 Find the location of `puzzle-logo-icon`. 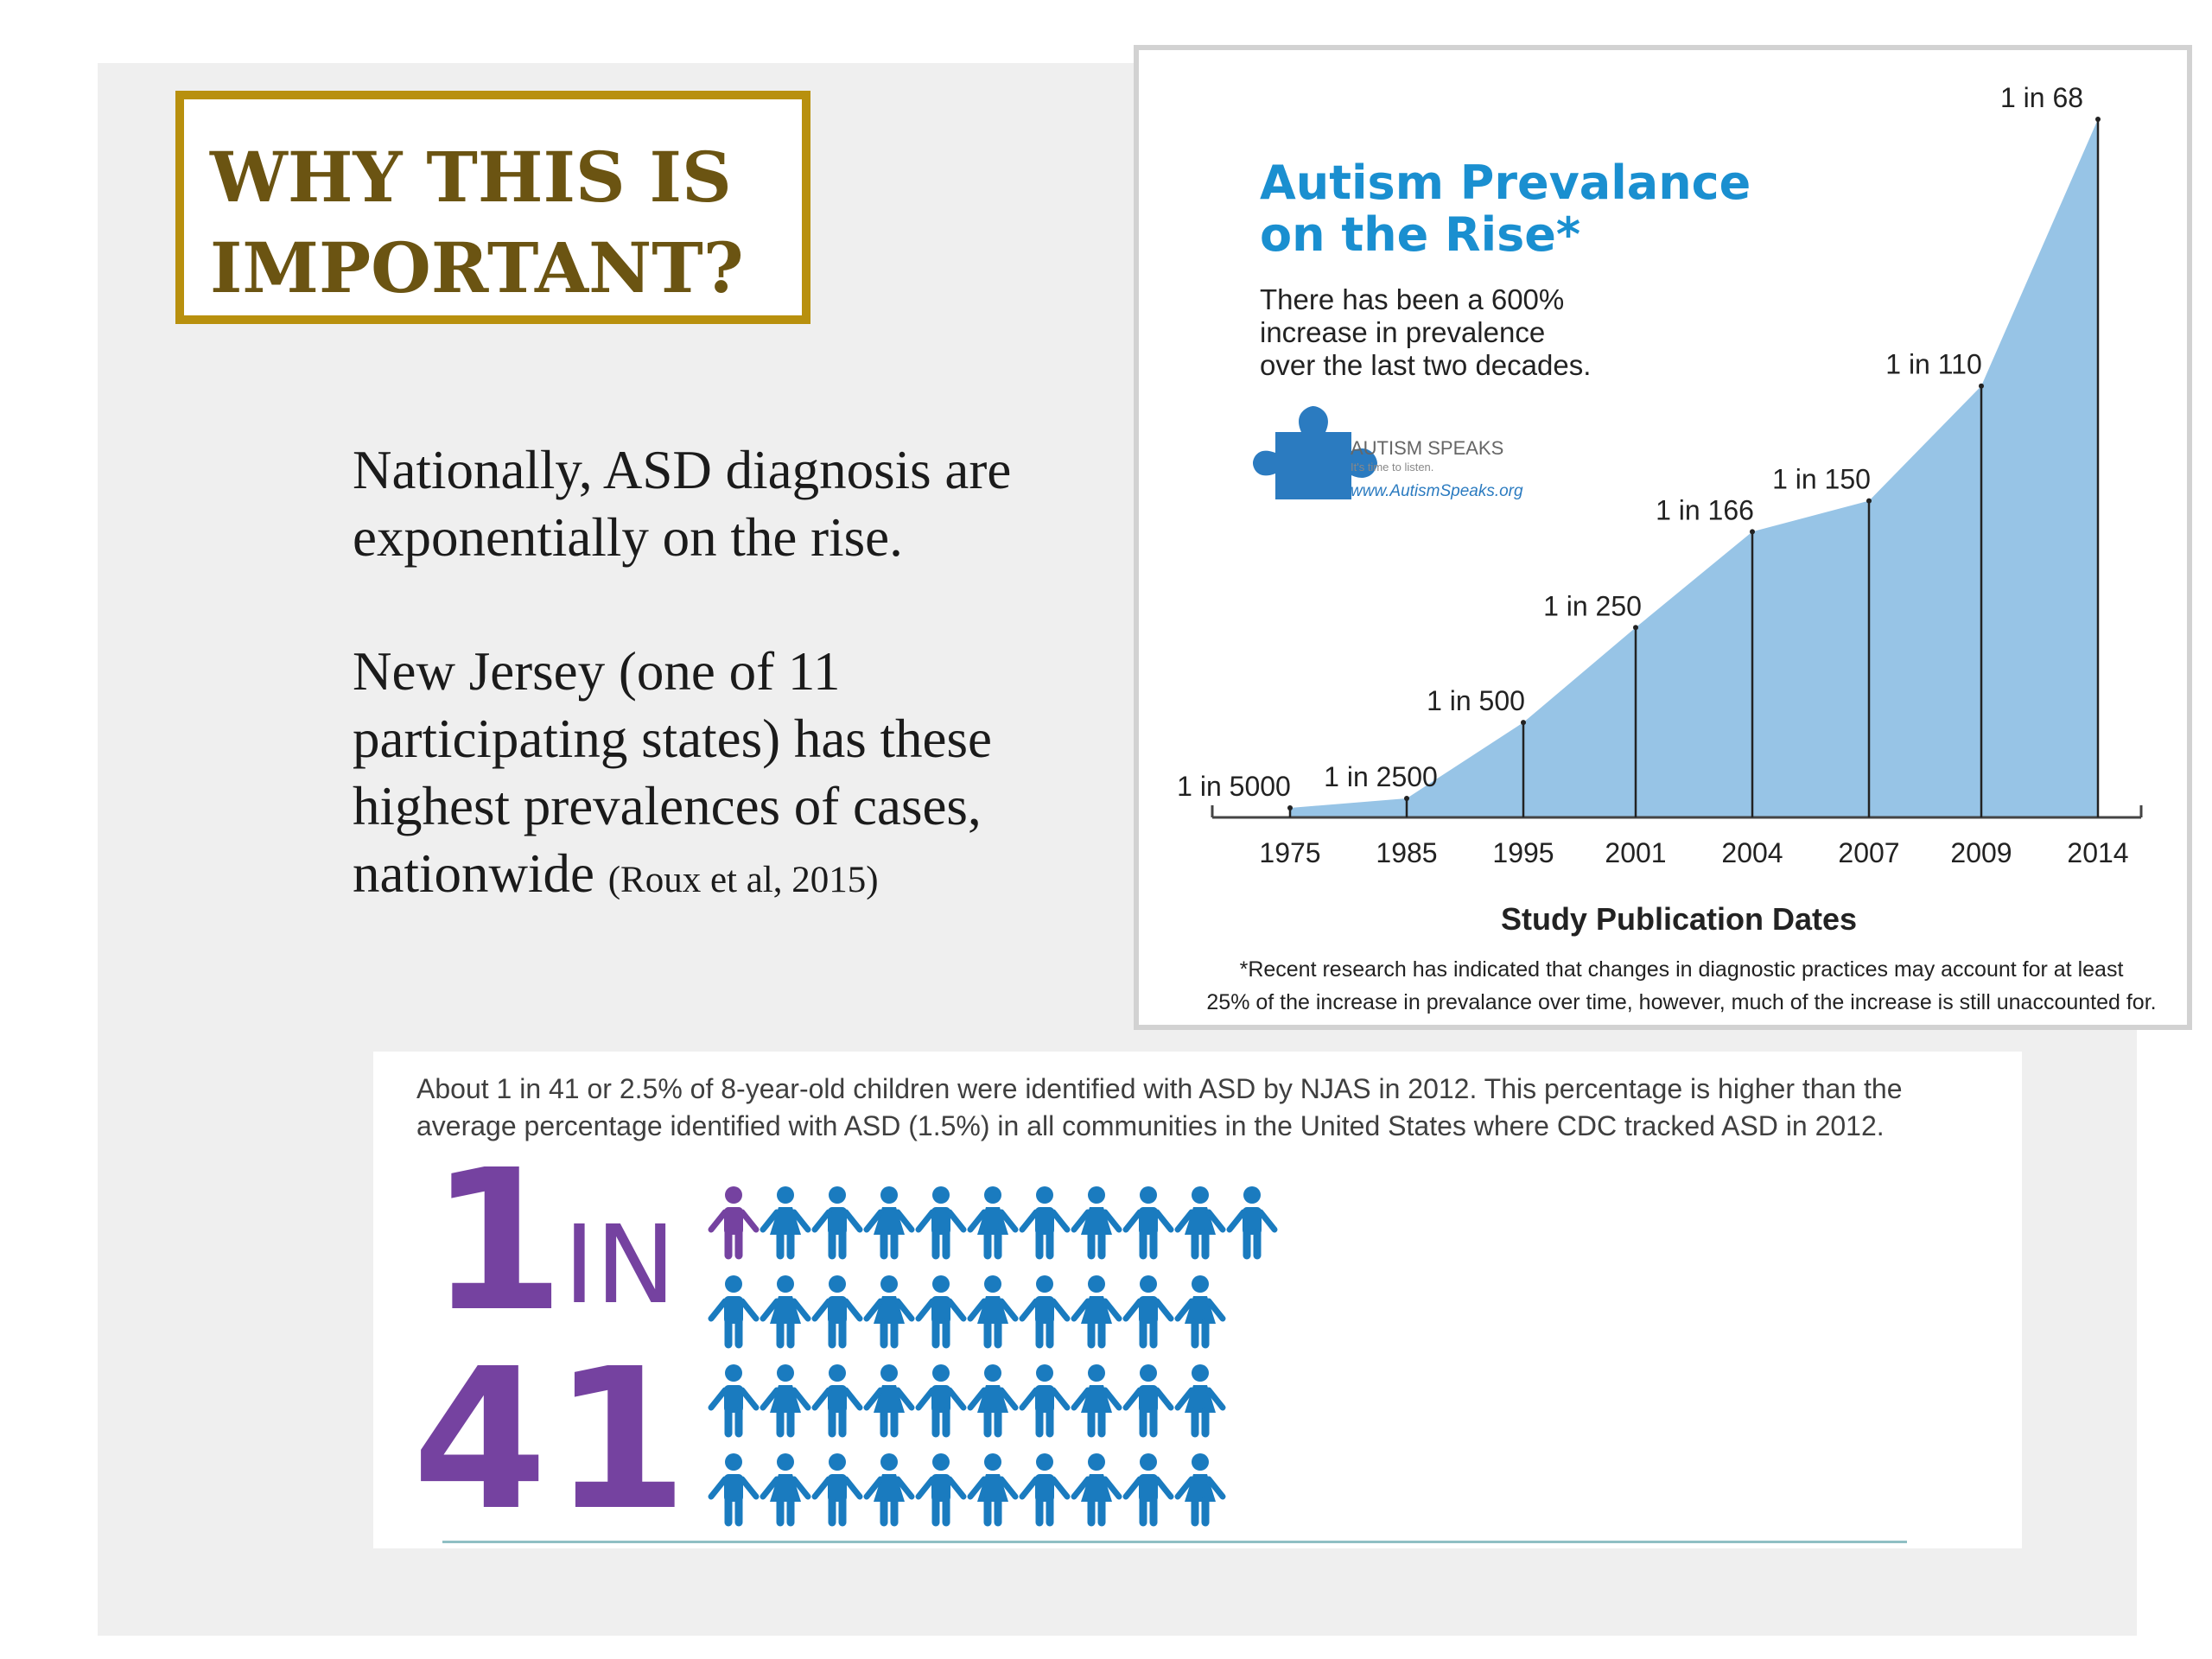

puzzle-logo-icon is located at coordinates (1315, 452).